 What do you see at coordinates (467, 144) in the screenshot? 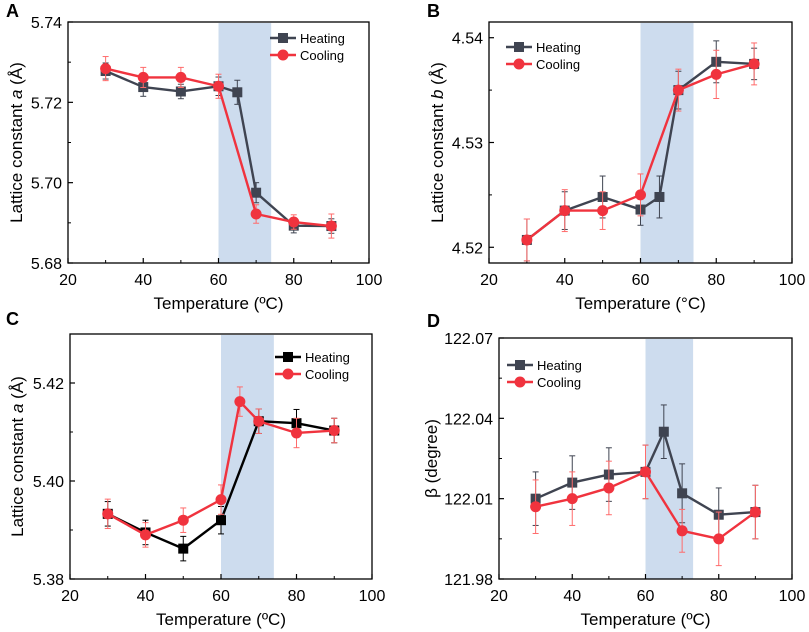
I see `y-tick-label: 4.53` at bounding box center [467, 144].